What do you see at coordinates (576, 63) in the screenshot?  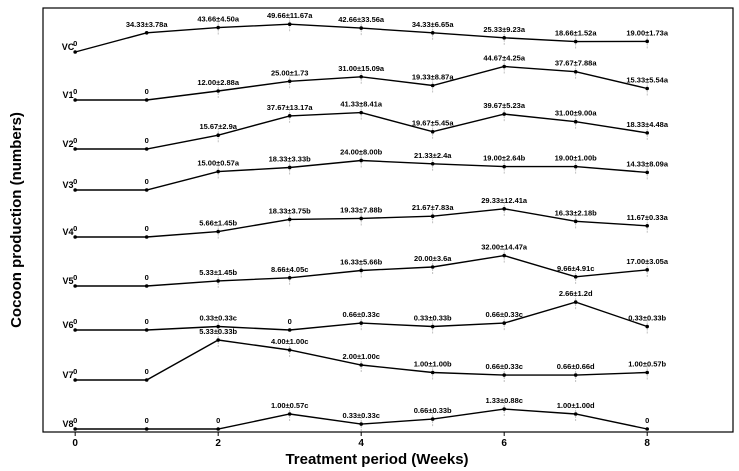 I see `data-label: 37.67±7.88a` at bounding box center [576, 63].